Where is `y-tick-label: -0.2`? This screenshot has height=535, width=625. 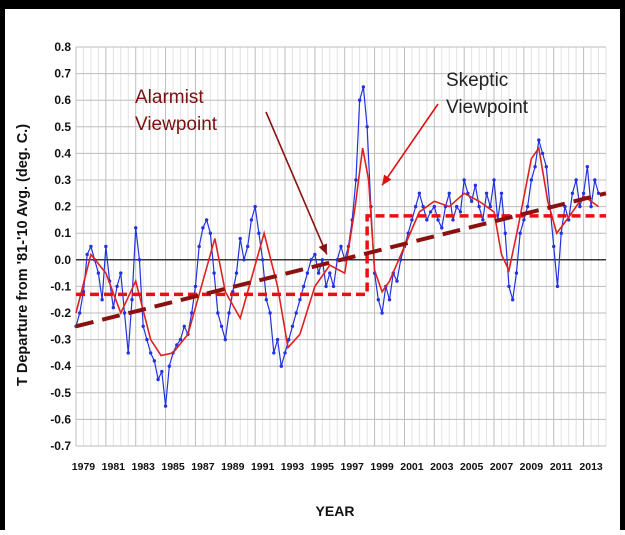 y-tick-label: -0.2 is located at coordinates (60, 313).